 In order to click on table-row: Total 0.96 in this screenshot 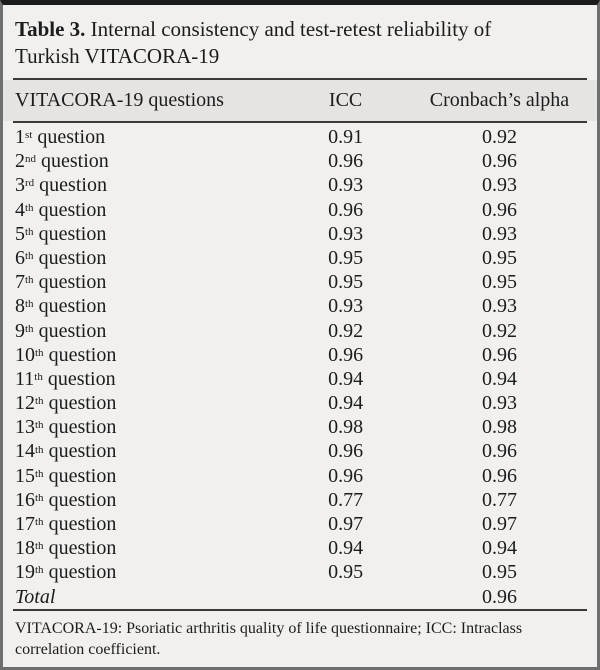, I will do `click(300, 597)`.